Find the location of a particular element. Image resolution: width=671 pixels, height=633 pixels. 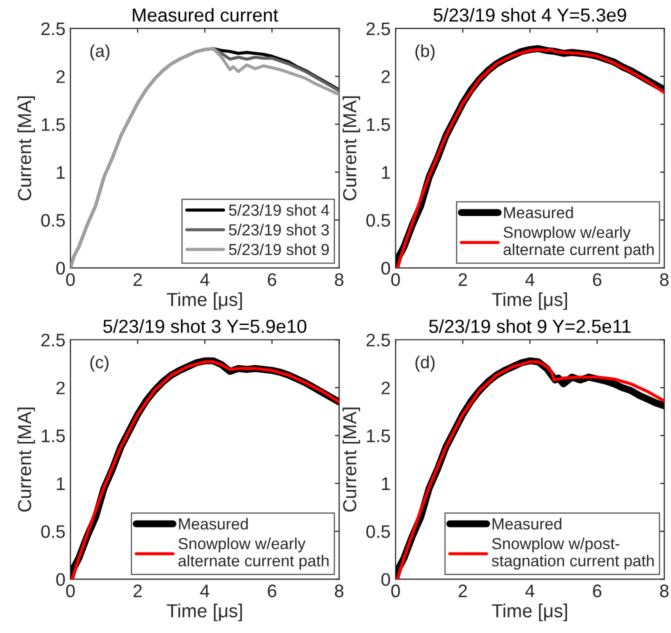

chart-title: 5/23/19 shot 4 Y=5.3e9 is located at coordinates (530, 15).